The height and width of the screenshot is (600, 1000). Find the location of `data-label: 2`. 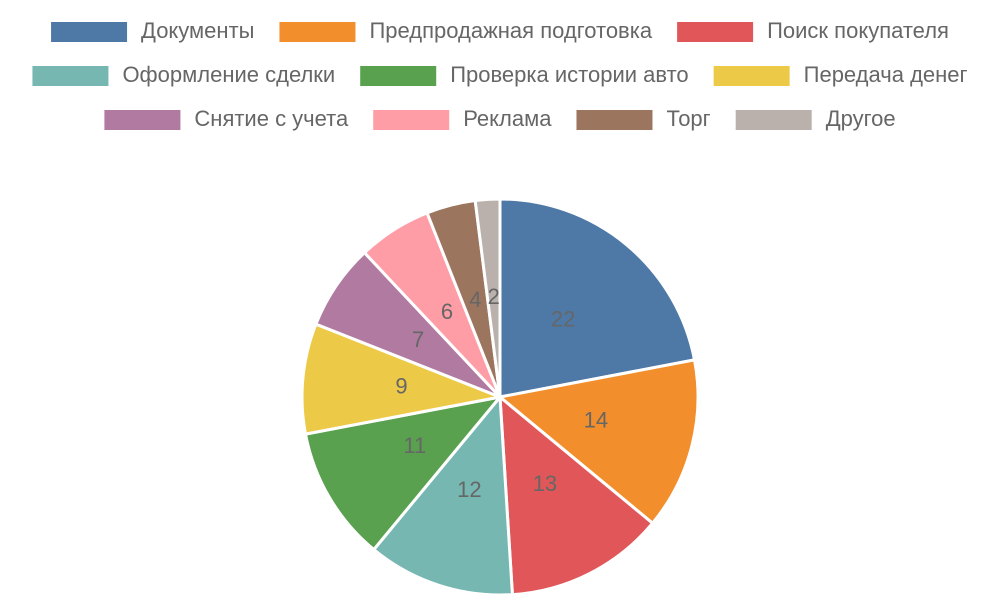

data-label: 2 is located at coordinates (494, 296).